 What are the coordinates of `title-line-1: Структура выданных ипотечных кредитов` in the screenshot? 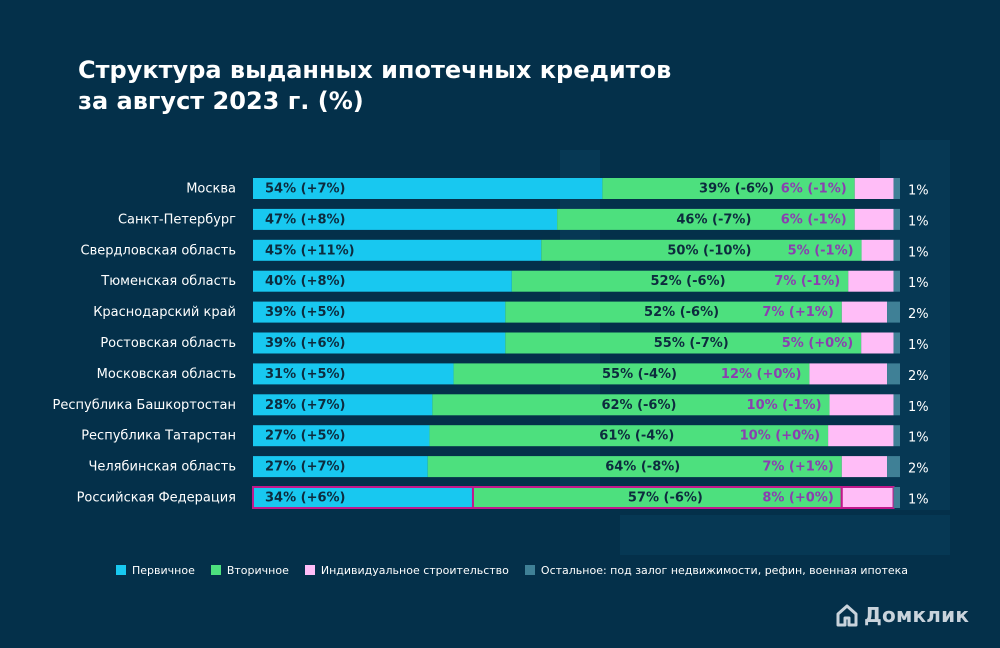 It's located at (375, 70).